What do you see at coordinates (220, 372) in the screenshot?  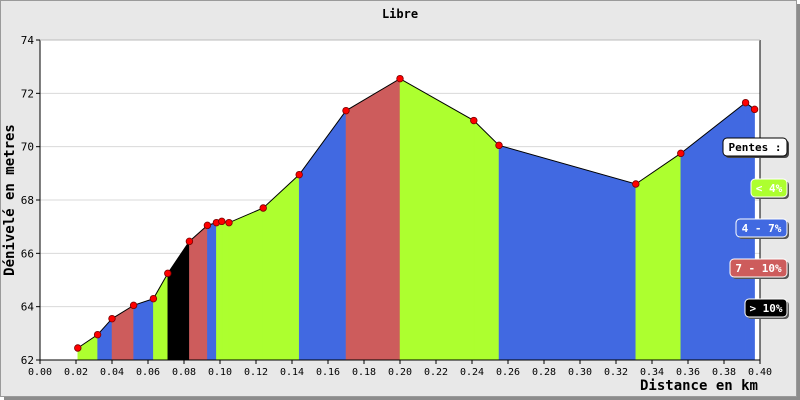 I see `x-tick-label: 0.10` at bounding box center [220, 372].